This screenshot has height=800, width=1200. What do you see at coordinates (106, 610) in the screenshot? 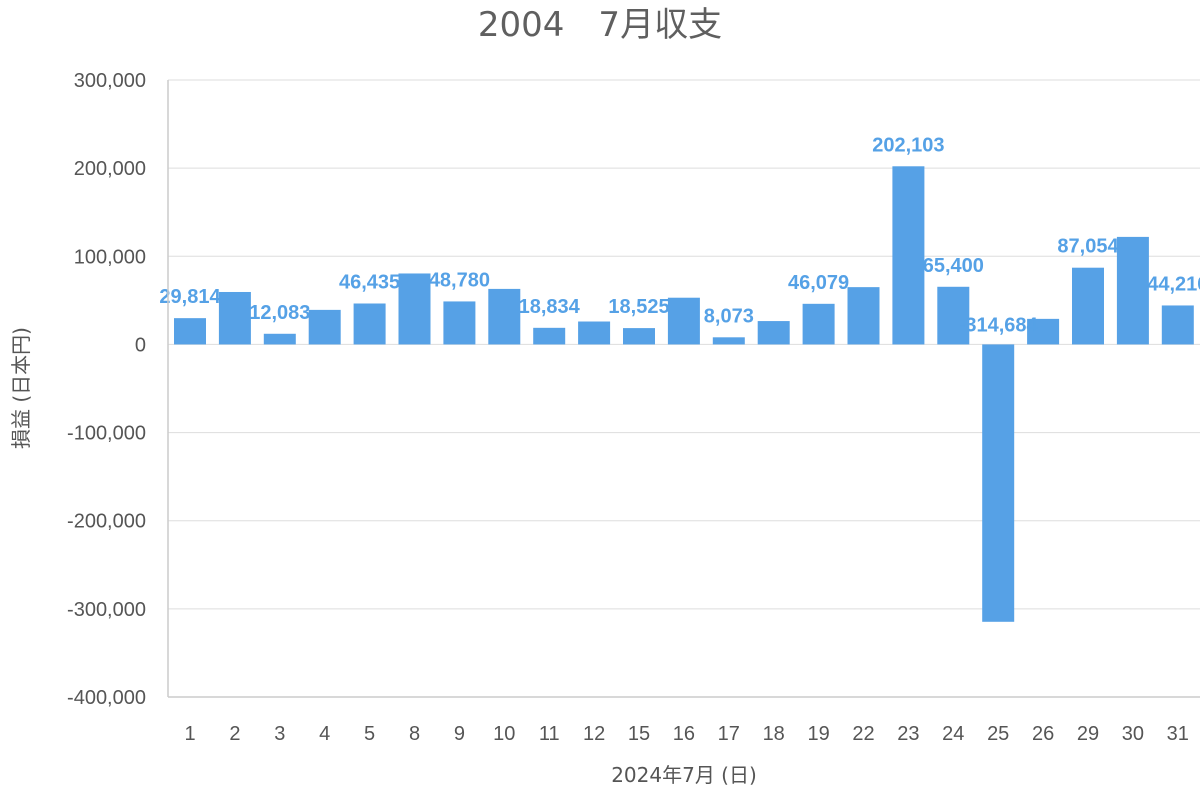
I see `y-tick-label: -300,000` at bounding box center [106, 610].